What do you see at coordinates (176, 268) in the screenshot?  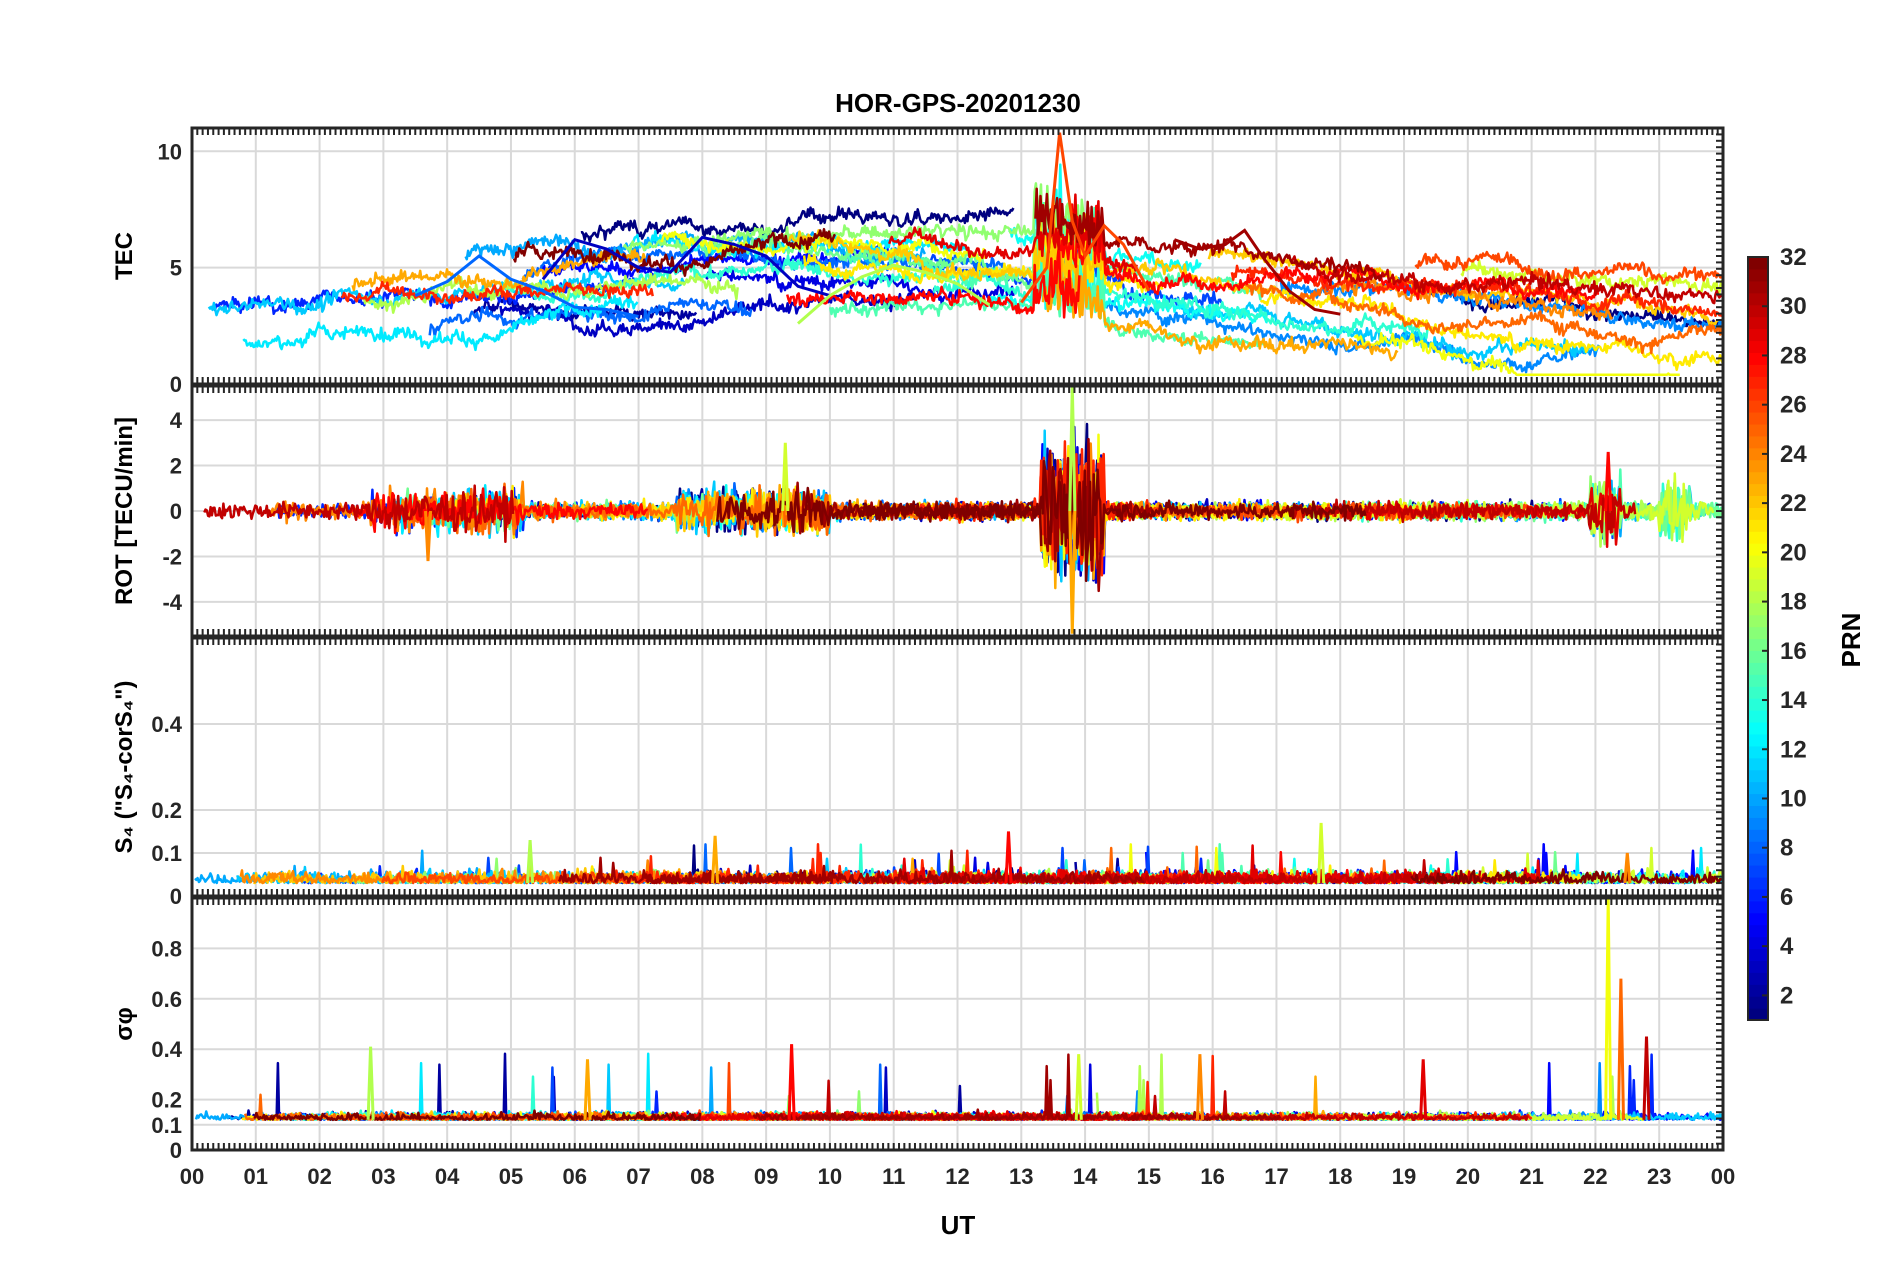 I see `y-tick-label: 5` at bounding box center [176, 268].